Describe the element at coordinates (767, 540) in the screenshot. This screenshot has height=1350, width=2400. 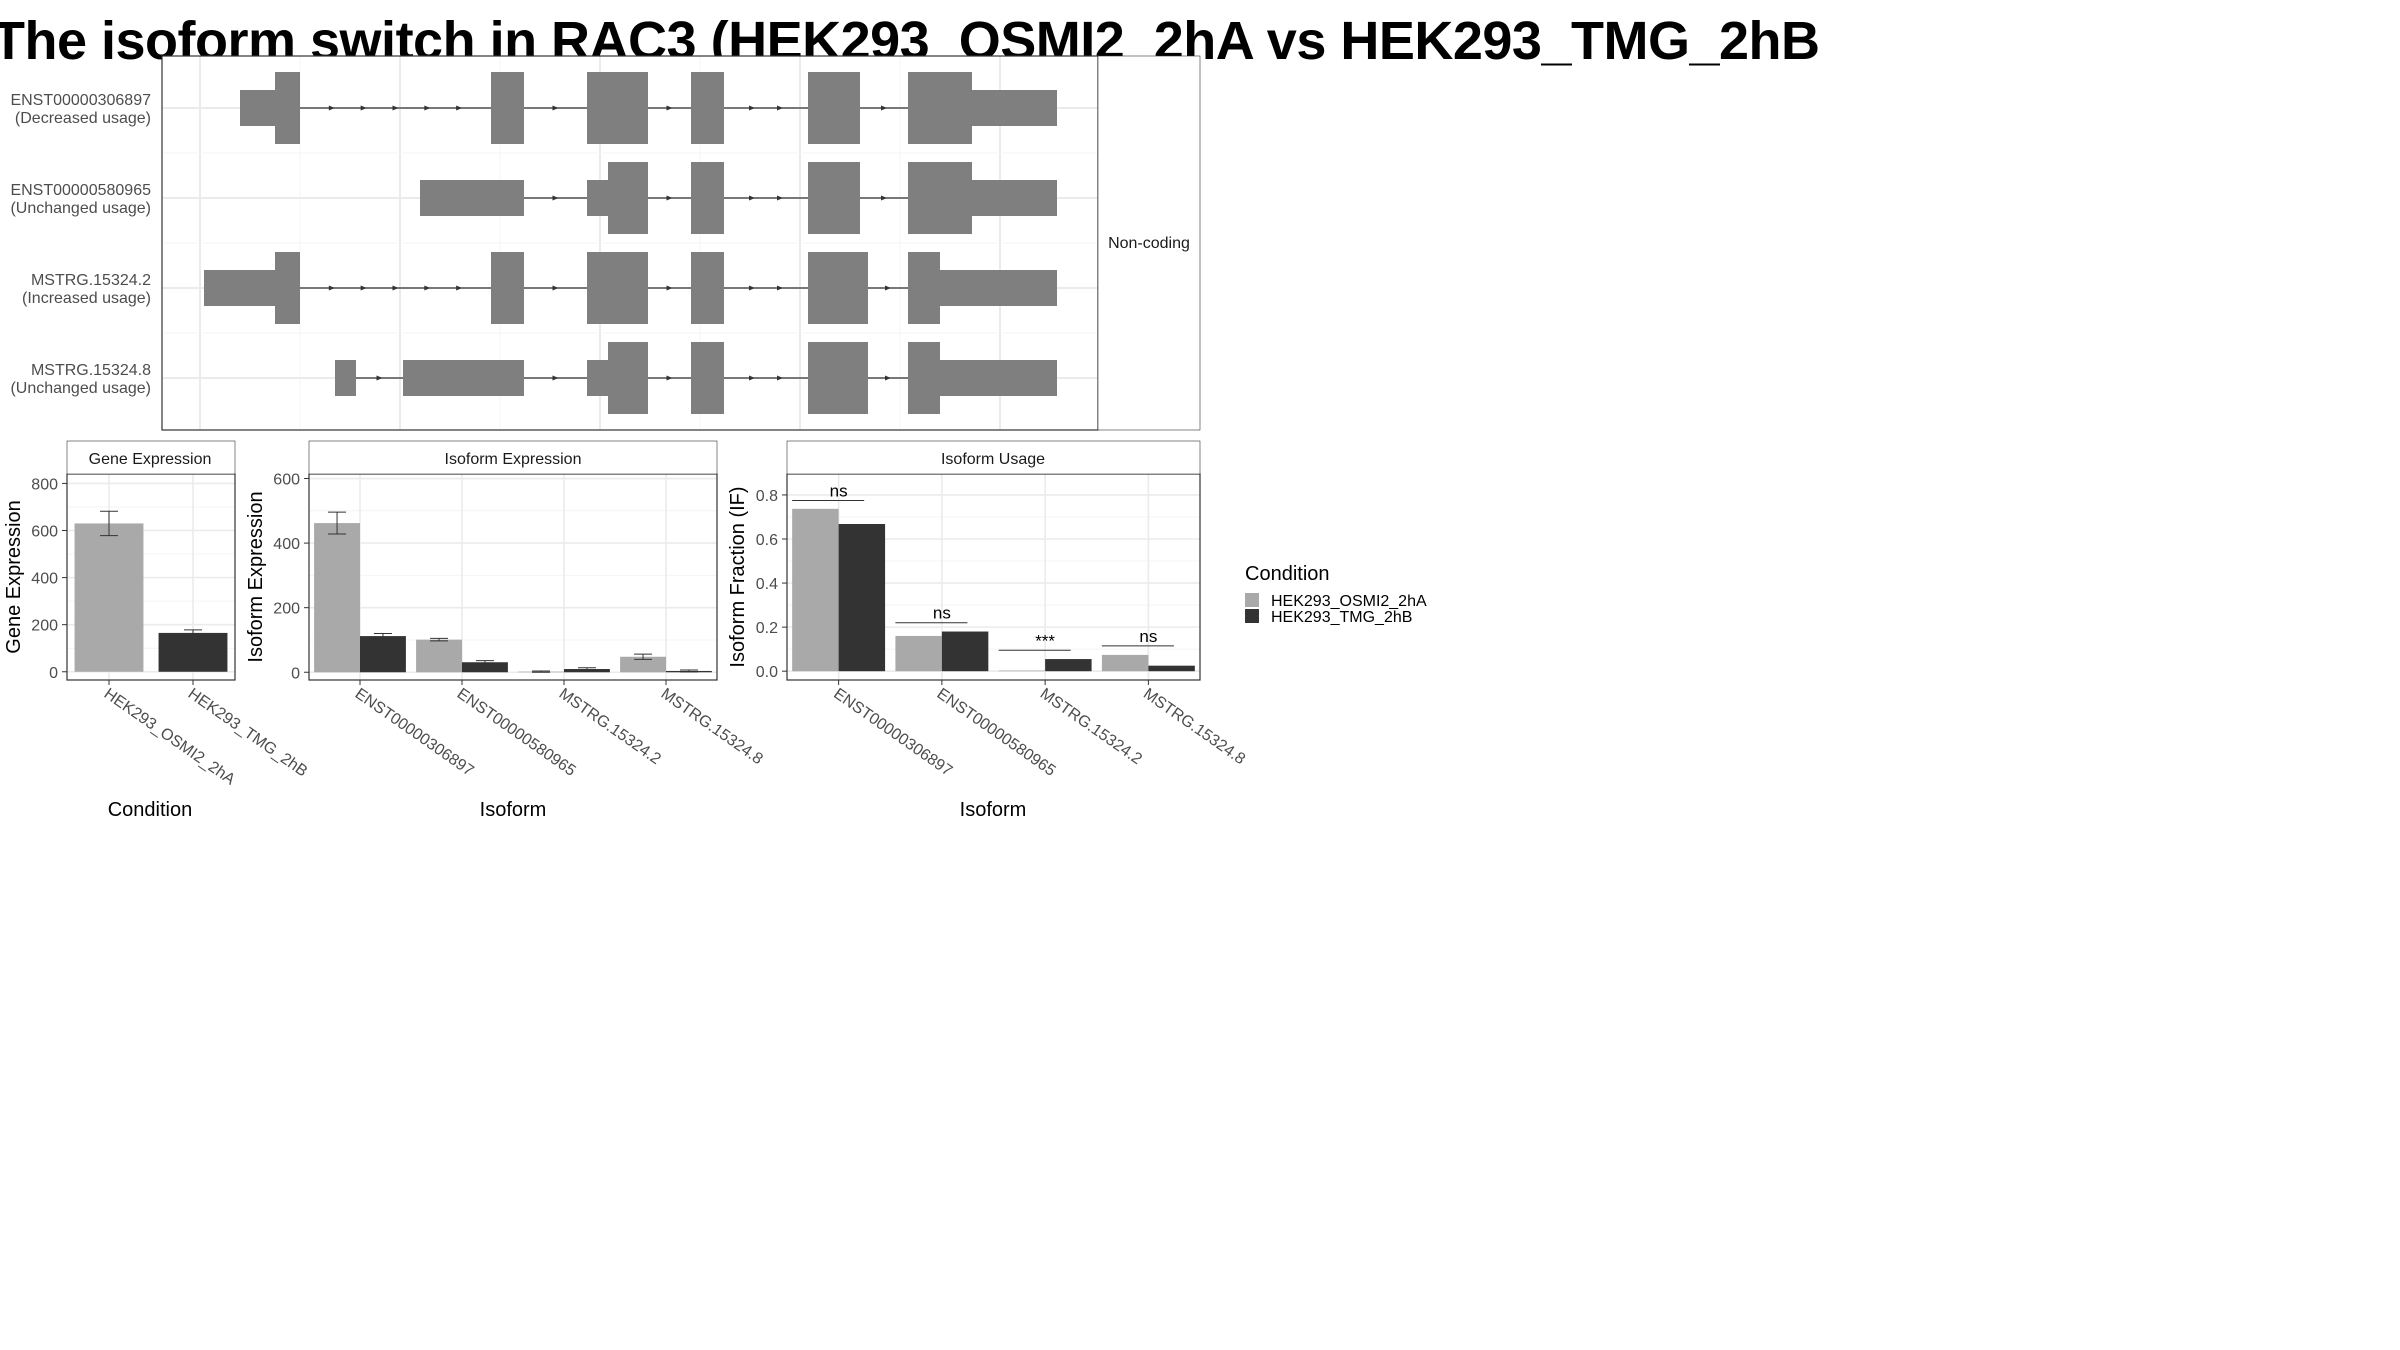
I see `y-tick-label: 0.6` at that location.